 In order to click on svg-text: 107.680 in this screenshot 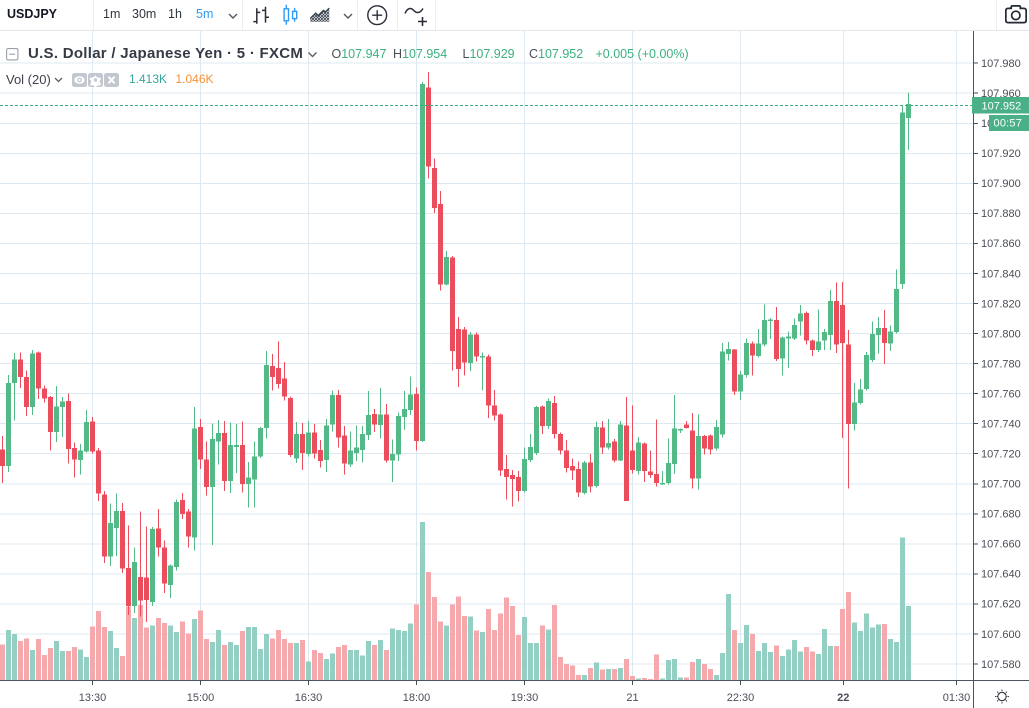, I will do `click(1001, 515)`.